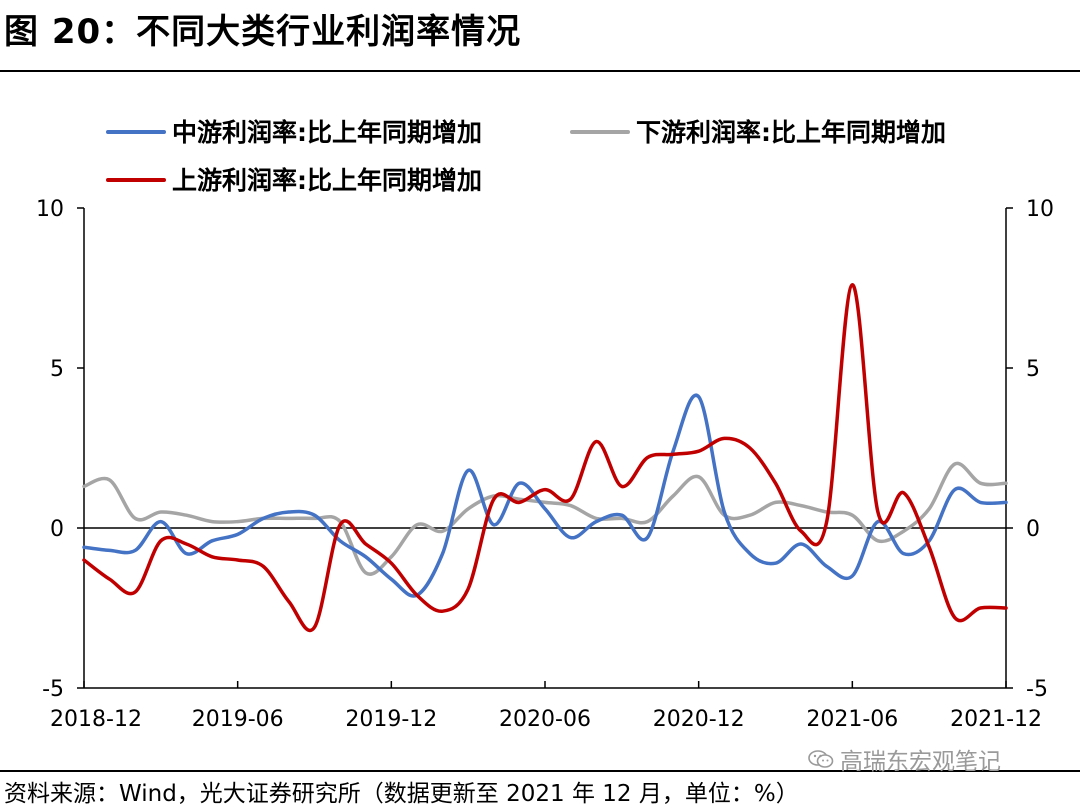 The image size is (1080, 808). What do you see at coordinates (263, 32) in the screenshot?
I see `figure-title: 图 20：不同大类行业利润率情况` at bounding box center [263, 32].